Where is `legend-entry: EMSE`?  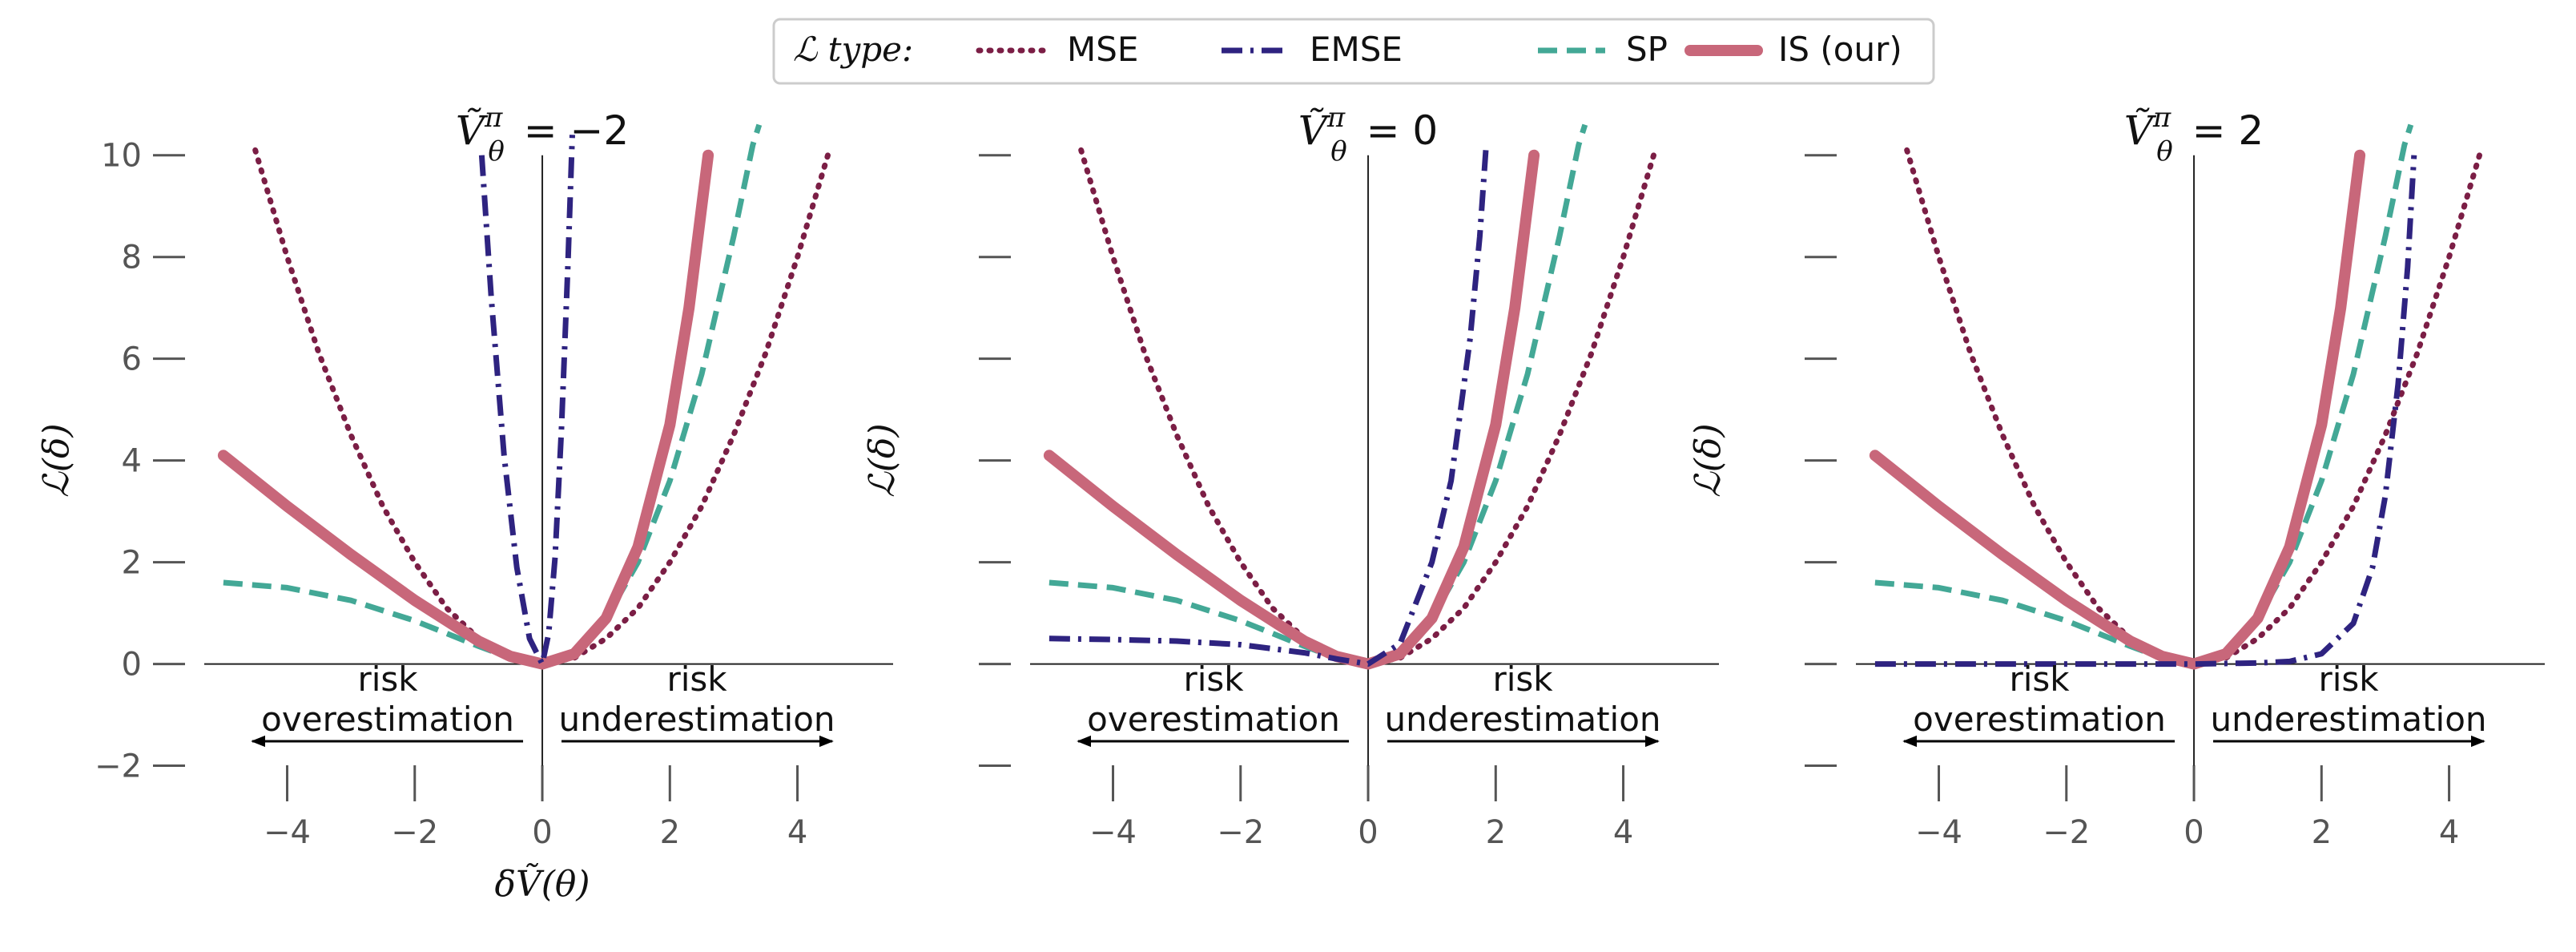
legend-entry: EMSE is located at coordinates (1313, 49).